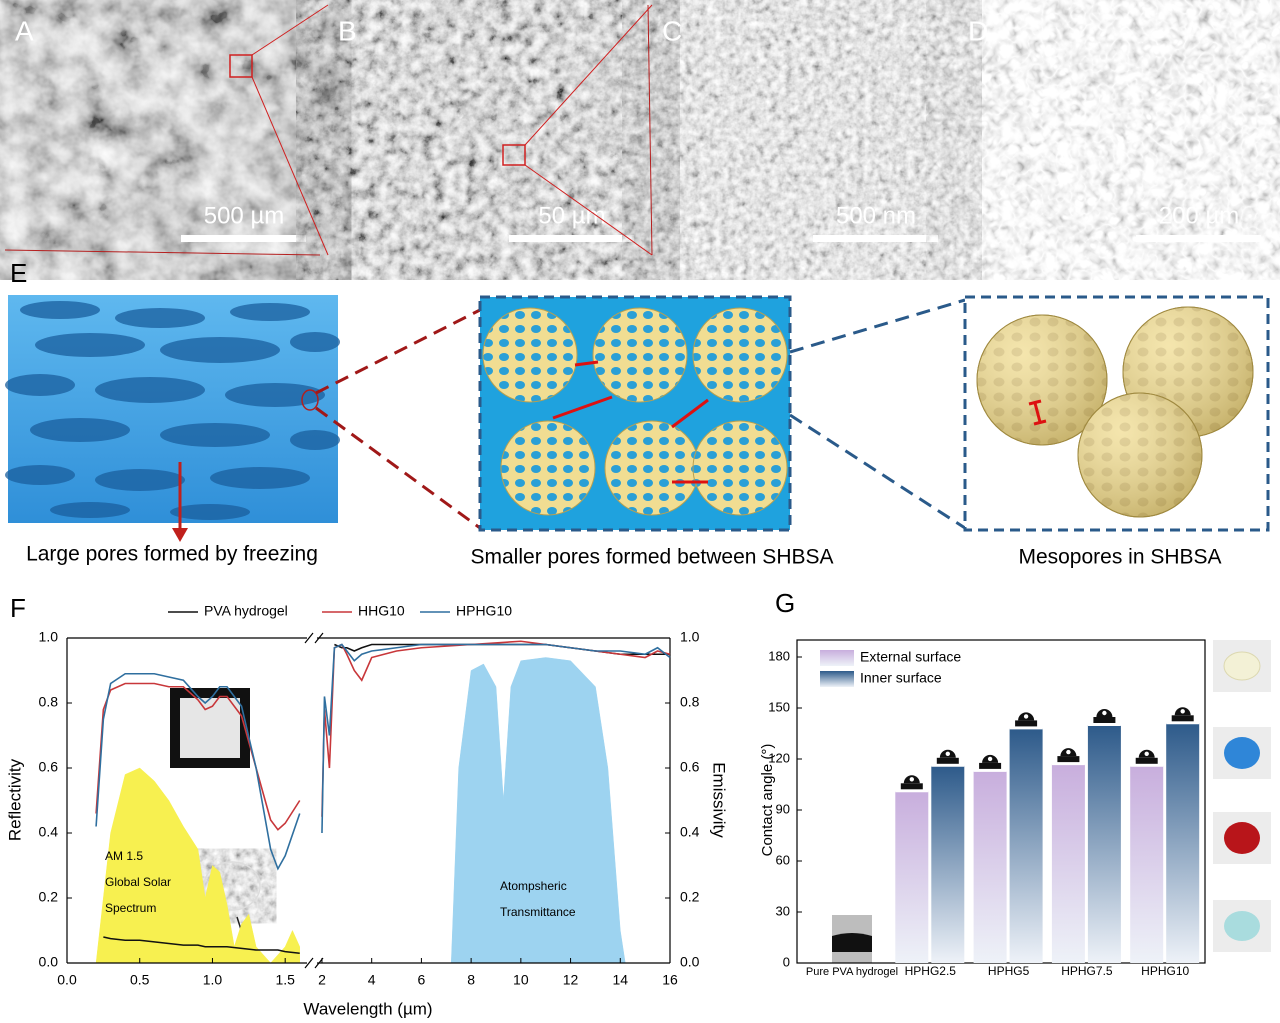  I want to click on y2-tick-label: 1.0, so click(690, 637).